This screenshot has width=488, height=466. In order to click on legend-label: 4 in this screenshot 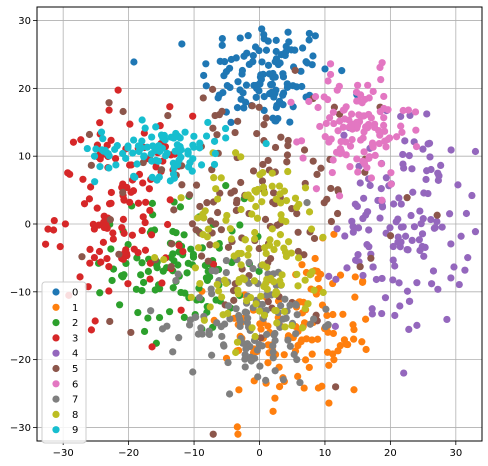, I will do `click(75, 354)`.